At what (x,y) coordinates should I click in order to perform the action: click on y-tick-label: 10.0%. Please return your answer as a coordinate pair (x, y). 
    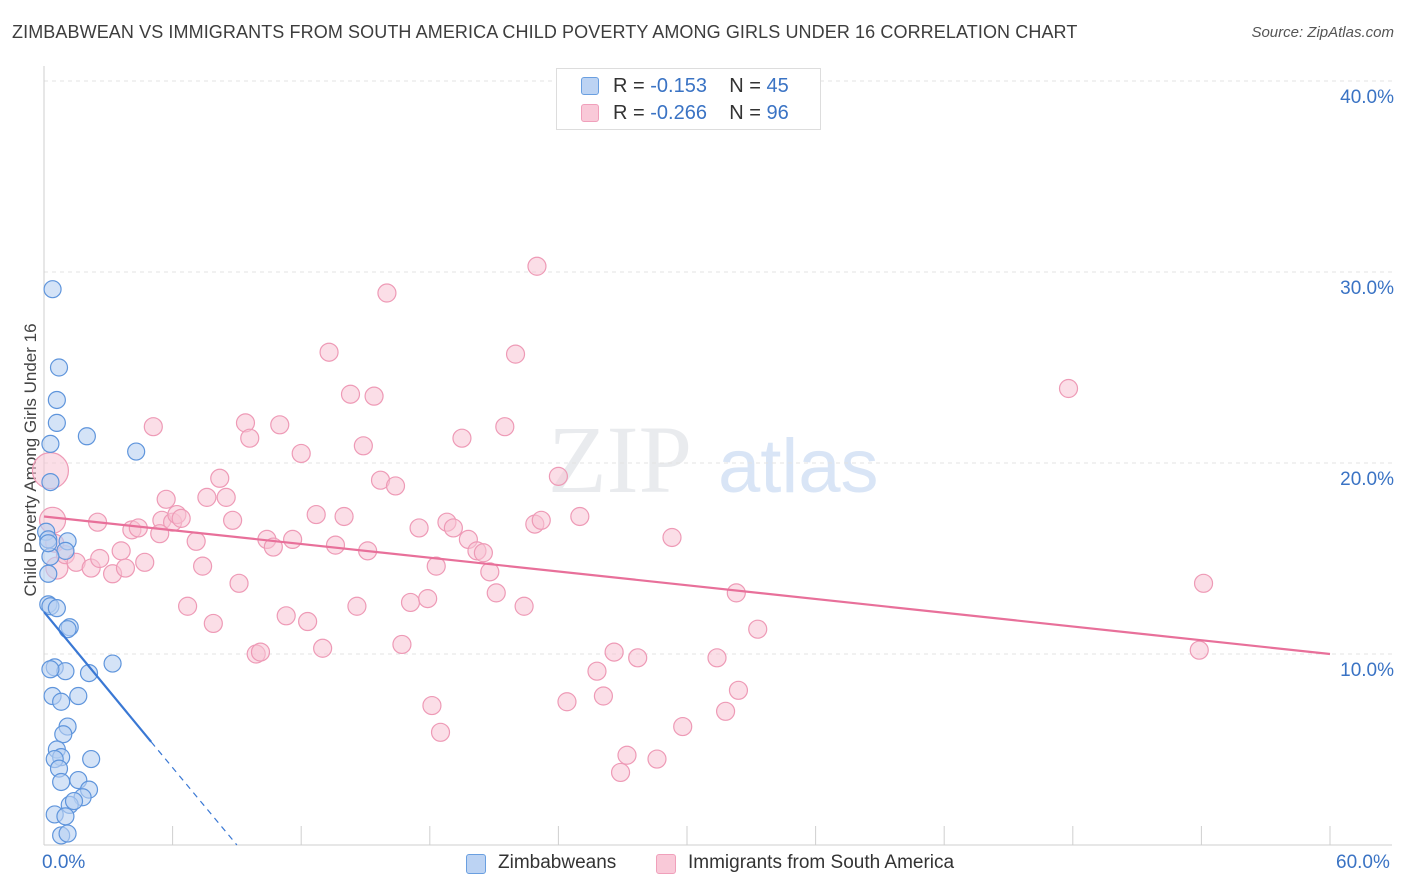
    Looking at the image, I should click on (1367, 670).